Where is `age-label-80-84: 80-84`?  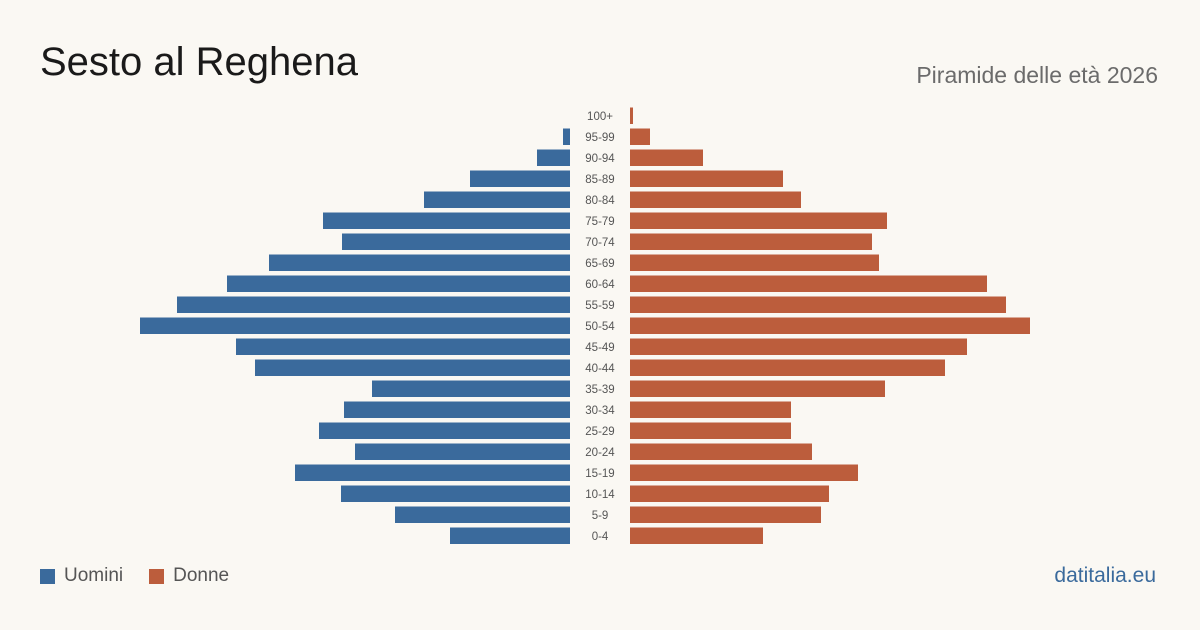
age-label-80-84: 80-84 is located at coordinates (600, 201).